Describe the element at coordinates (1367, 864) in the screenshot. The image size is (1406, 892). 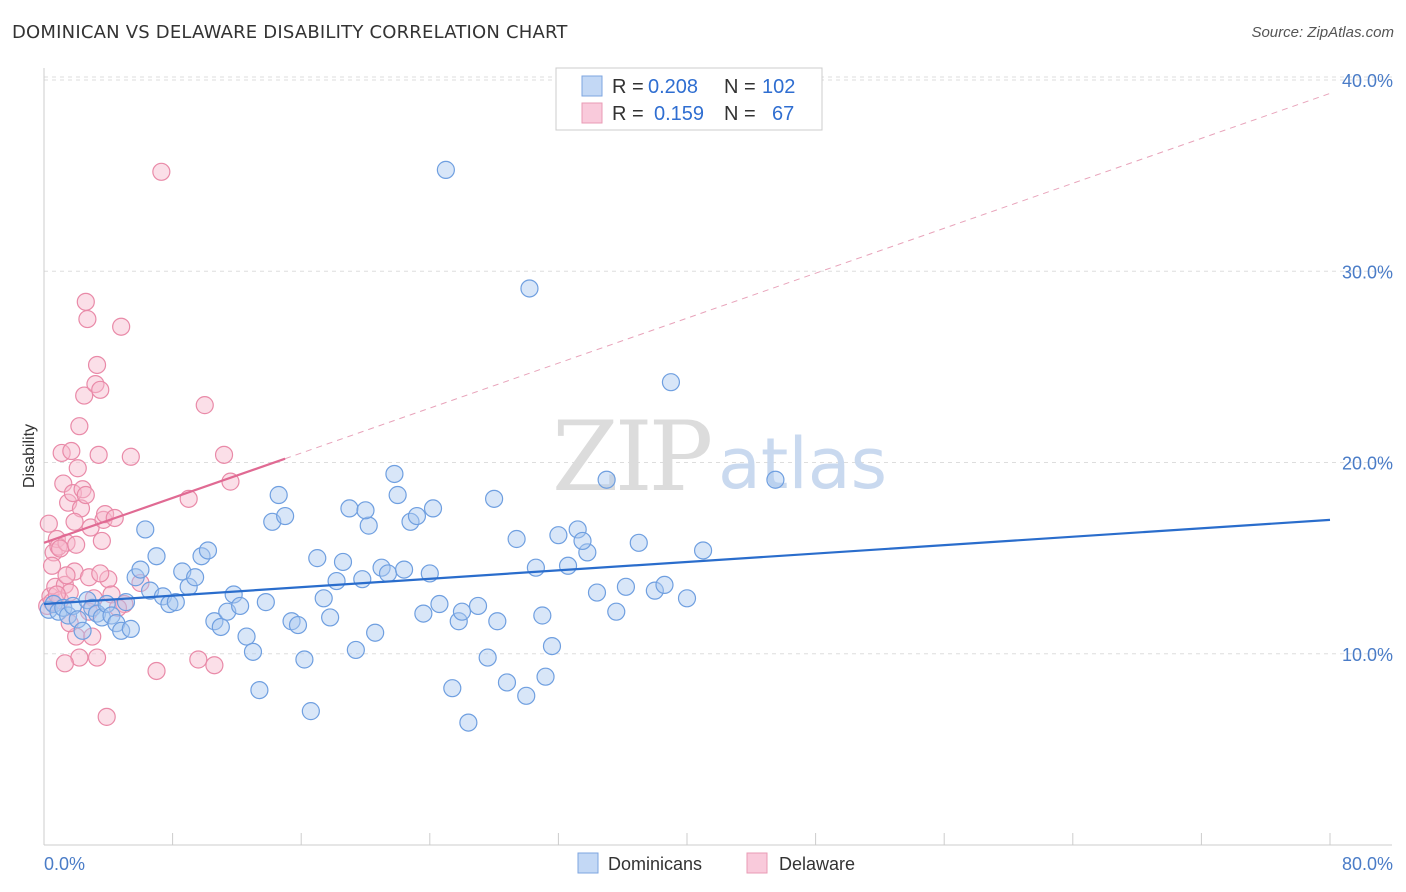
I see `x-tick-label-max: 80.0%` at that location.